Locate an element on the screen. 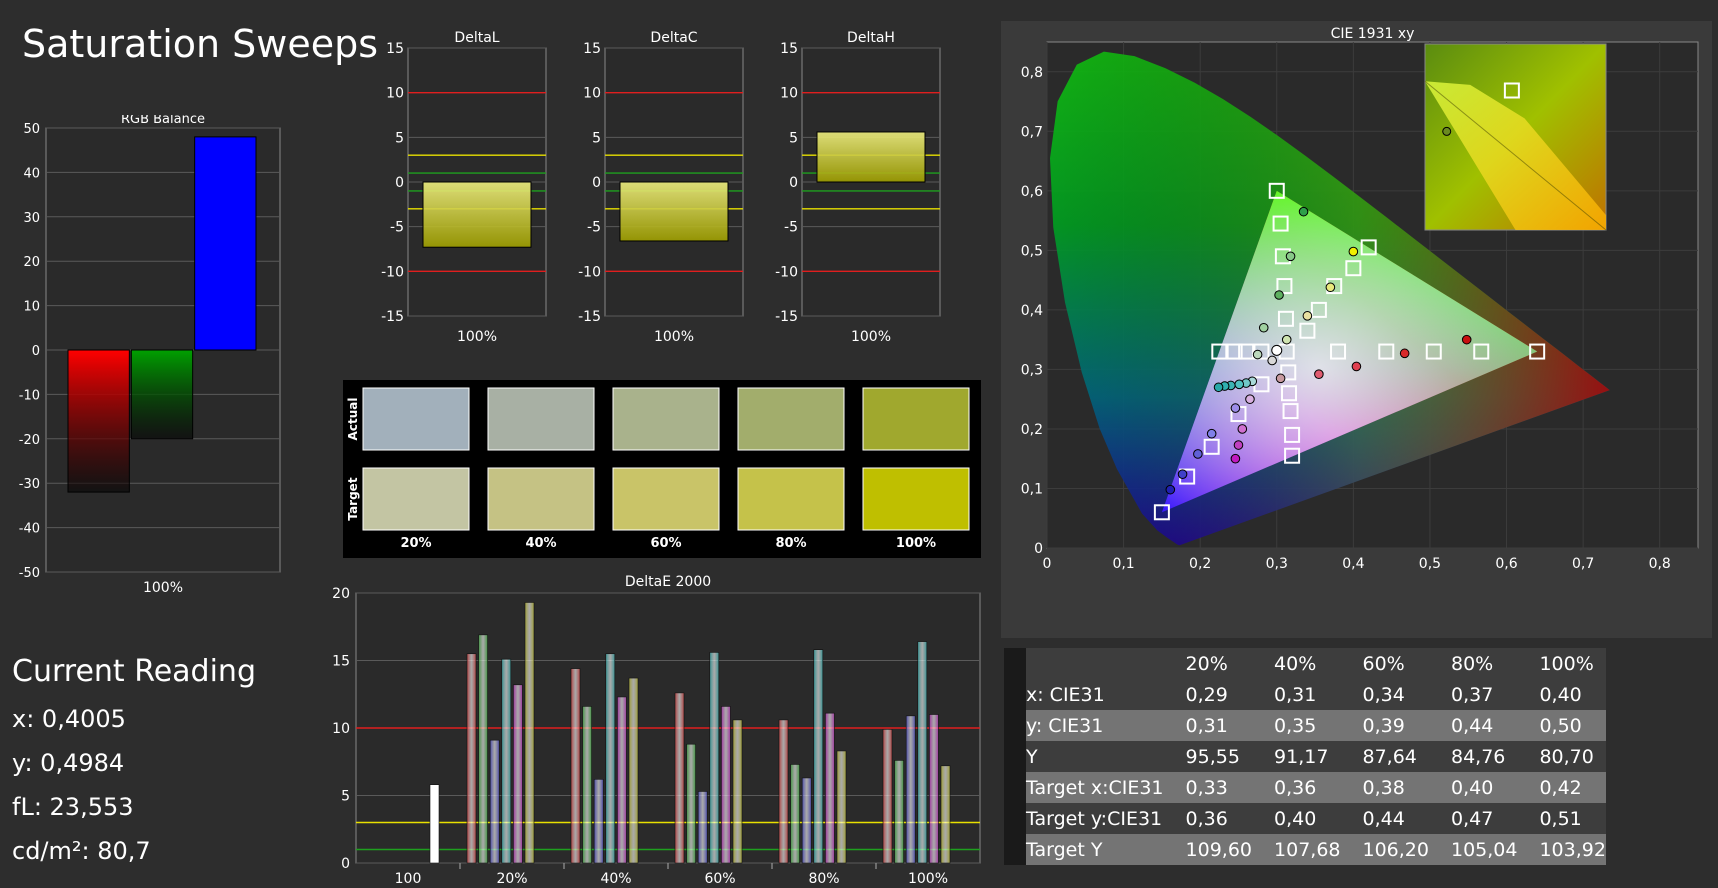 This screenshot has height=888, width=1718. color-swatches: Actual Target 20% 40% 60% 80% 100% is located at coordinates (662, 469).